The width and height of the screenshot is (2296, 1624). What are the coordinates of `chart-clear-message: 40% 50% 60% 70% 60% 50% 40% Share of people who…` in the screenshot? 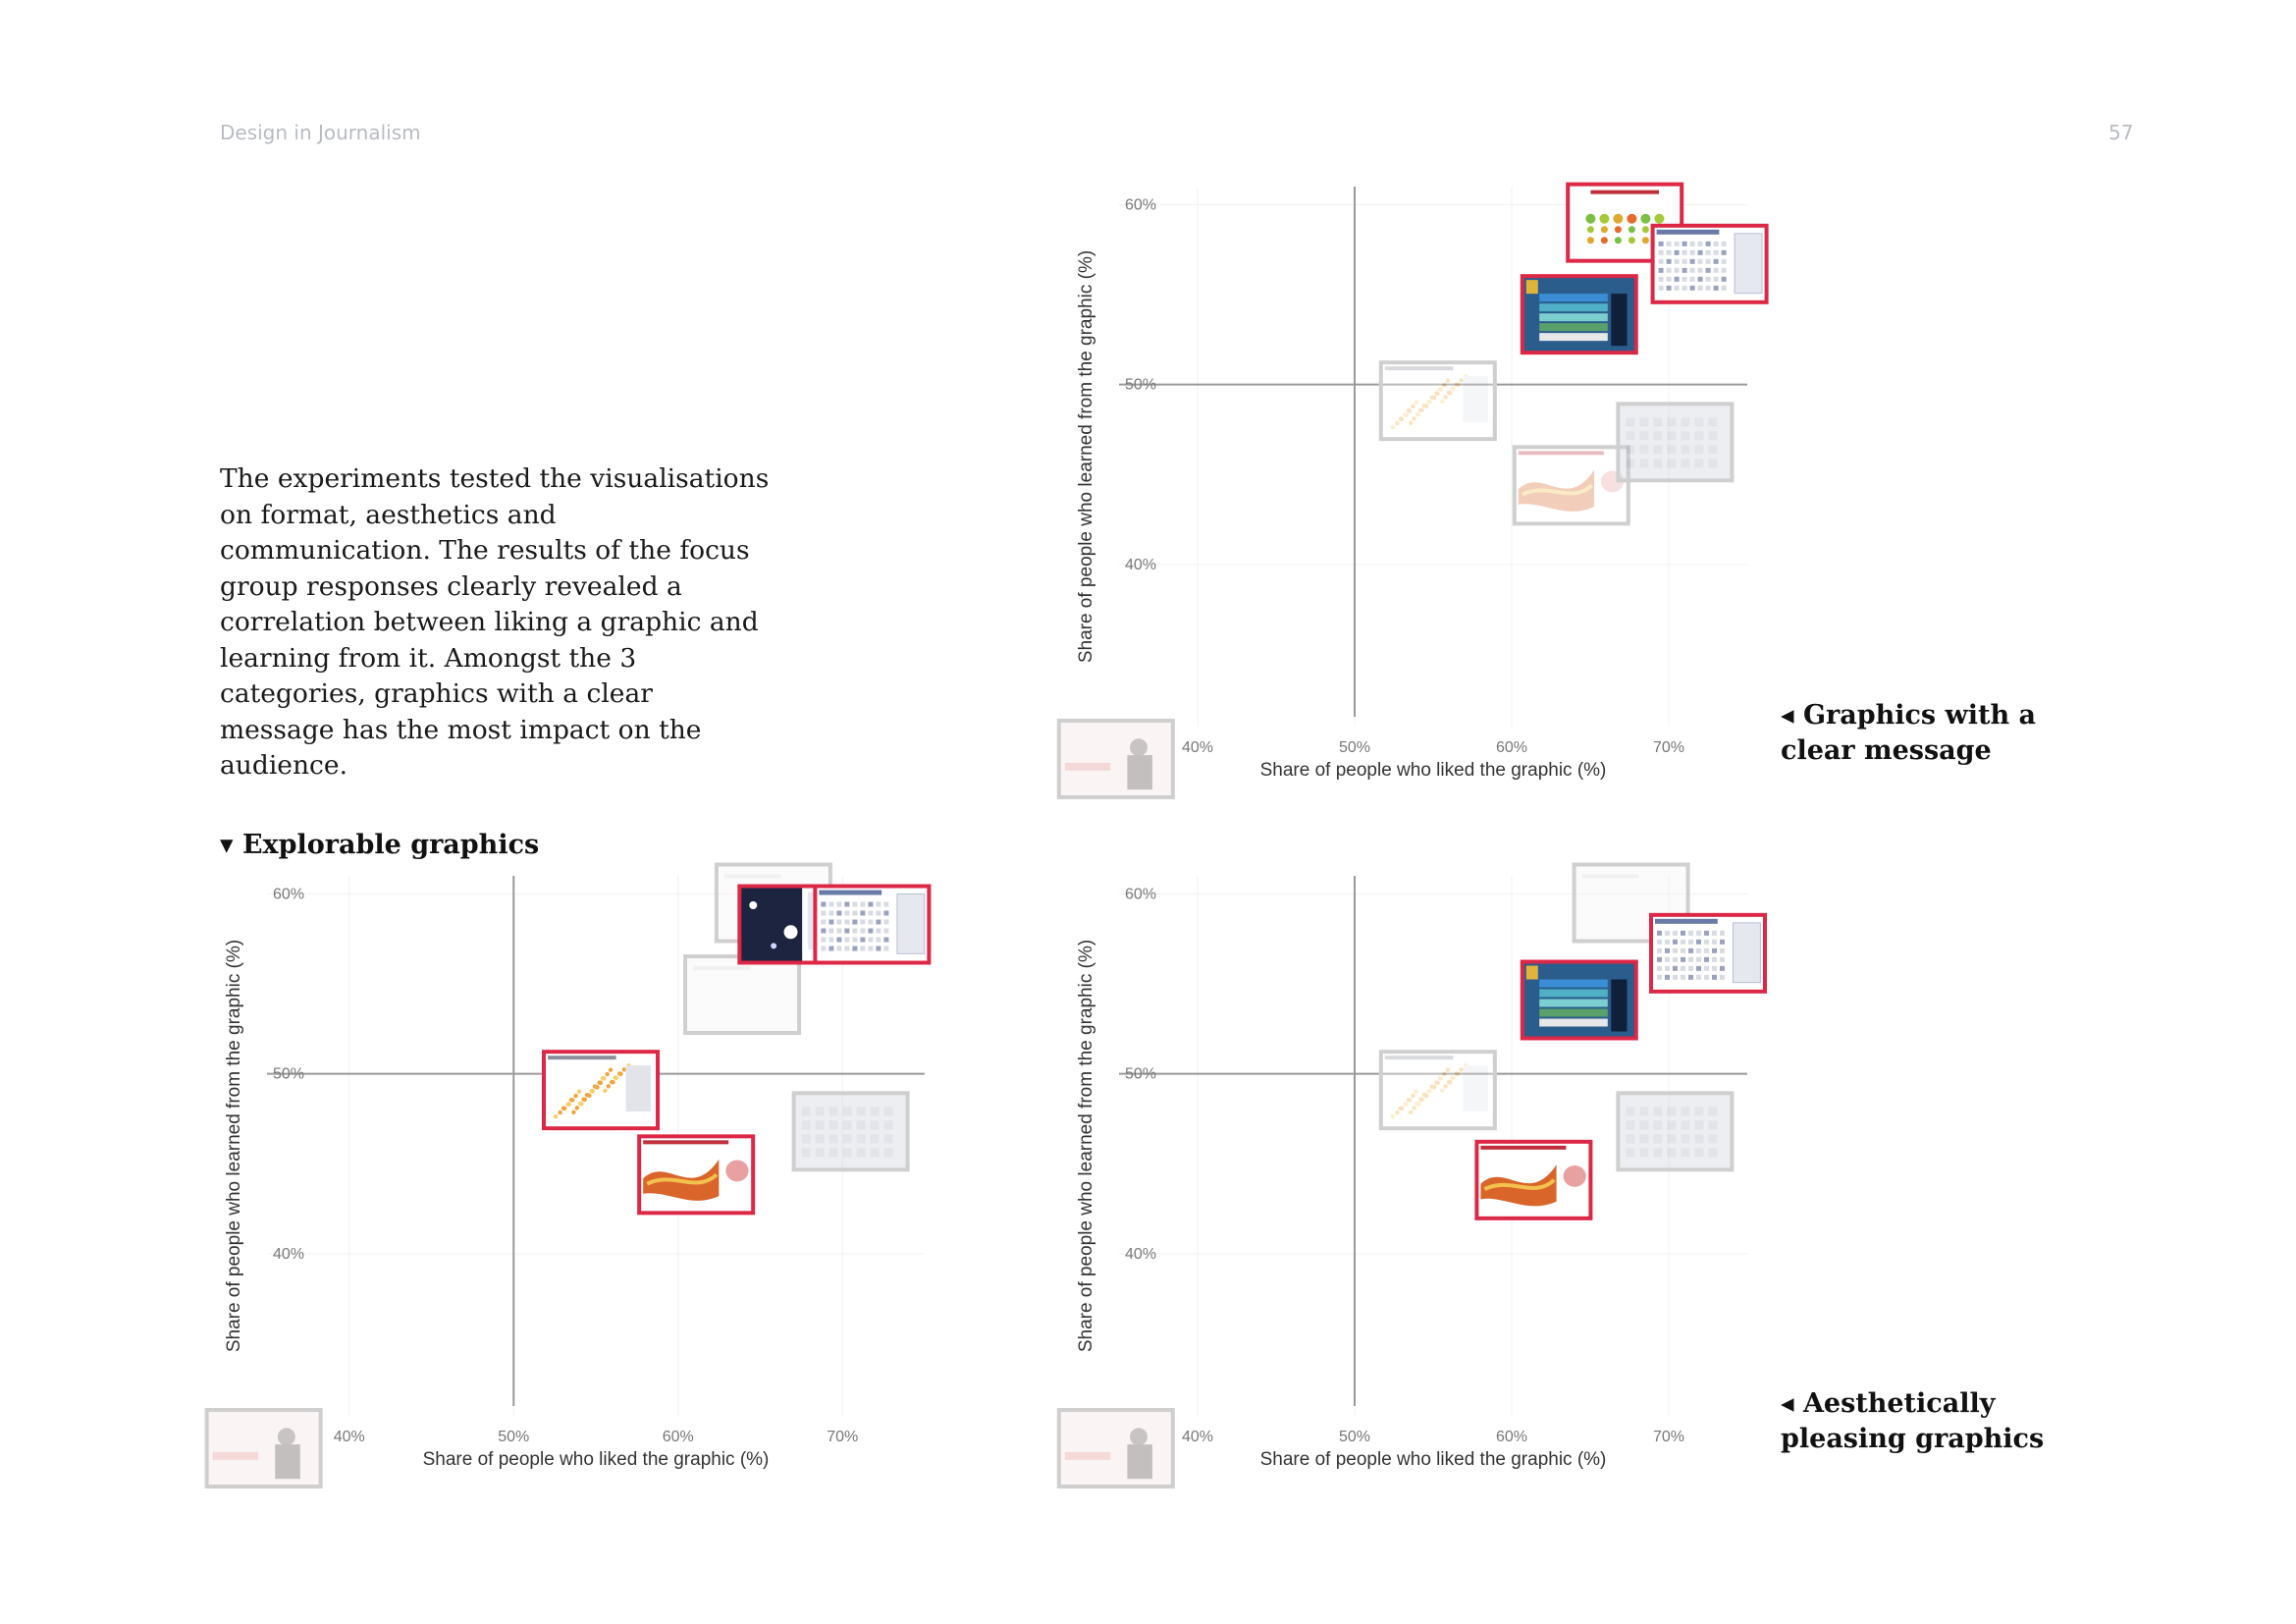 It's located at (1412, 490).